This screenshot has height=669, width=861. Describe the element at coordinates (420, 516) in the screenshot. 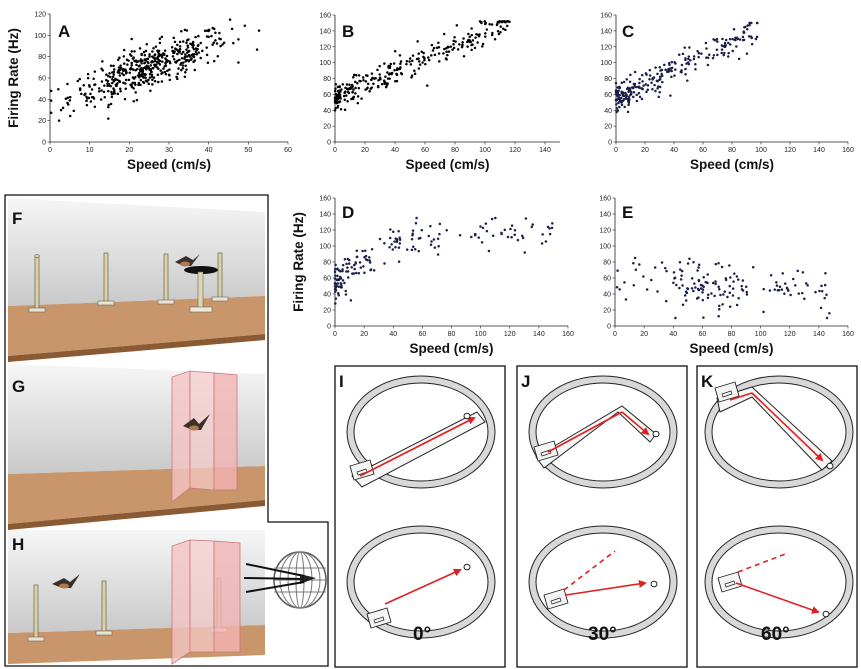

I see `panel-i-frame` at that location.